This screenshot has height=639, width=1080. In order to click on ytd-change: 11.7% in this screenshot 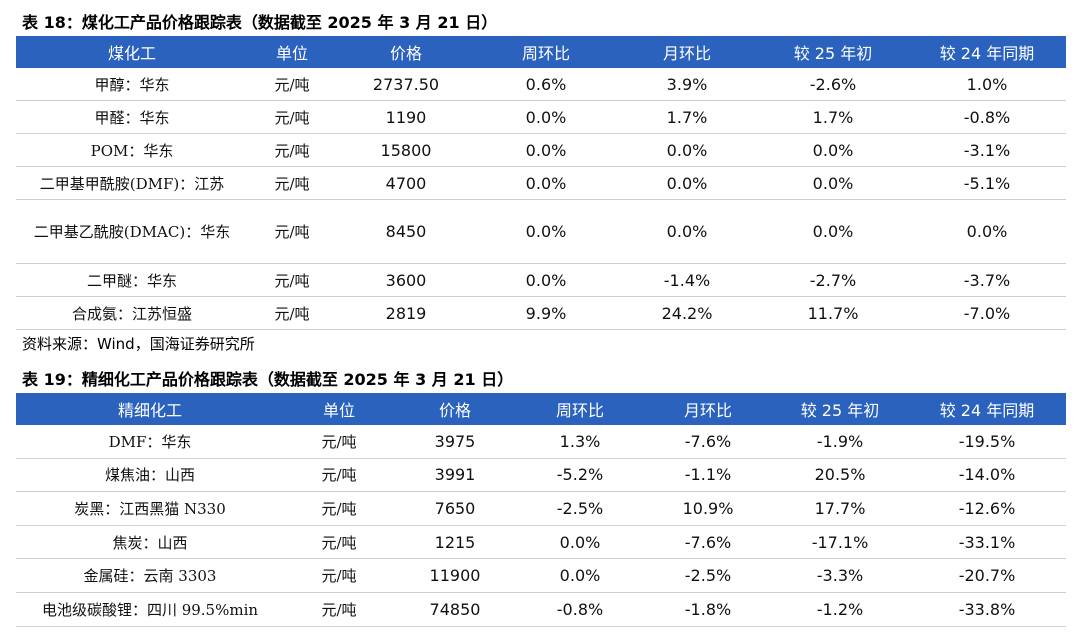, I will do `click(833, 313)`.